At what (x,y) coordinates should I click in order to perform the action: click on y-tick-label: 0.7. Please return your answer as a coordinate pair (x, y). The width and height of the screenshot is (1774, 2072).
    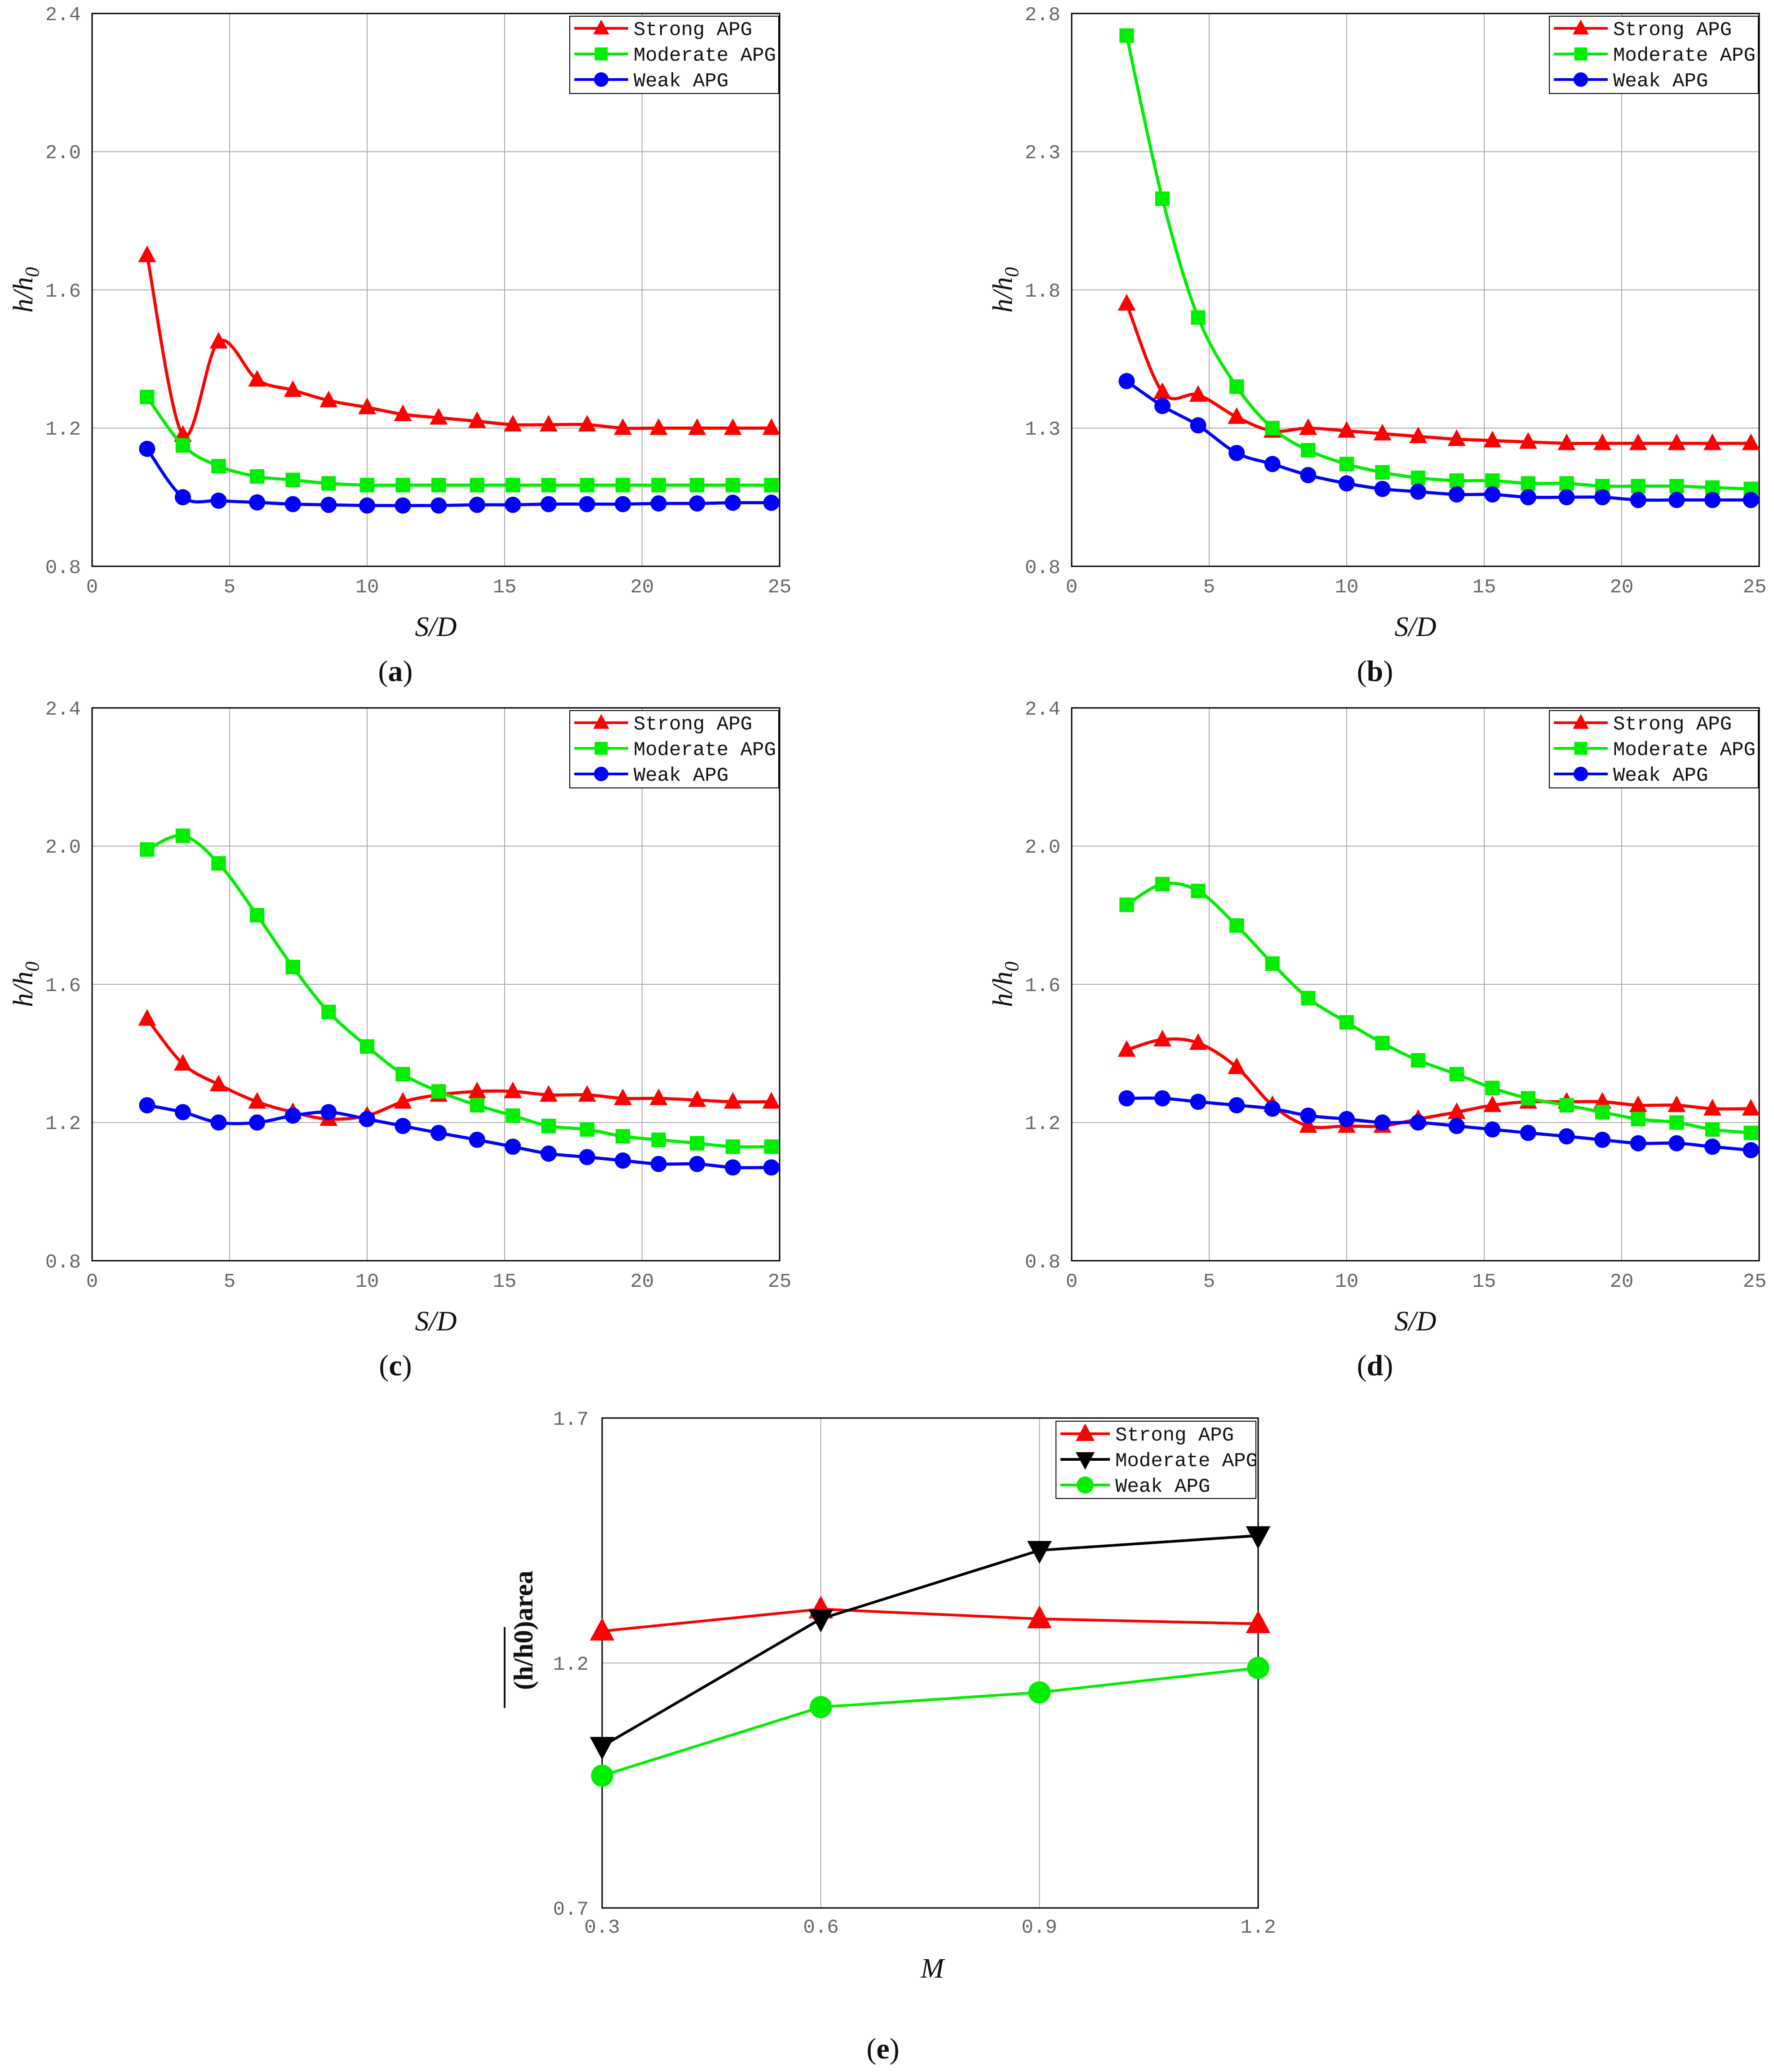
    Looking at the image, I should click on (571, 1910).